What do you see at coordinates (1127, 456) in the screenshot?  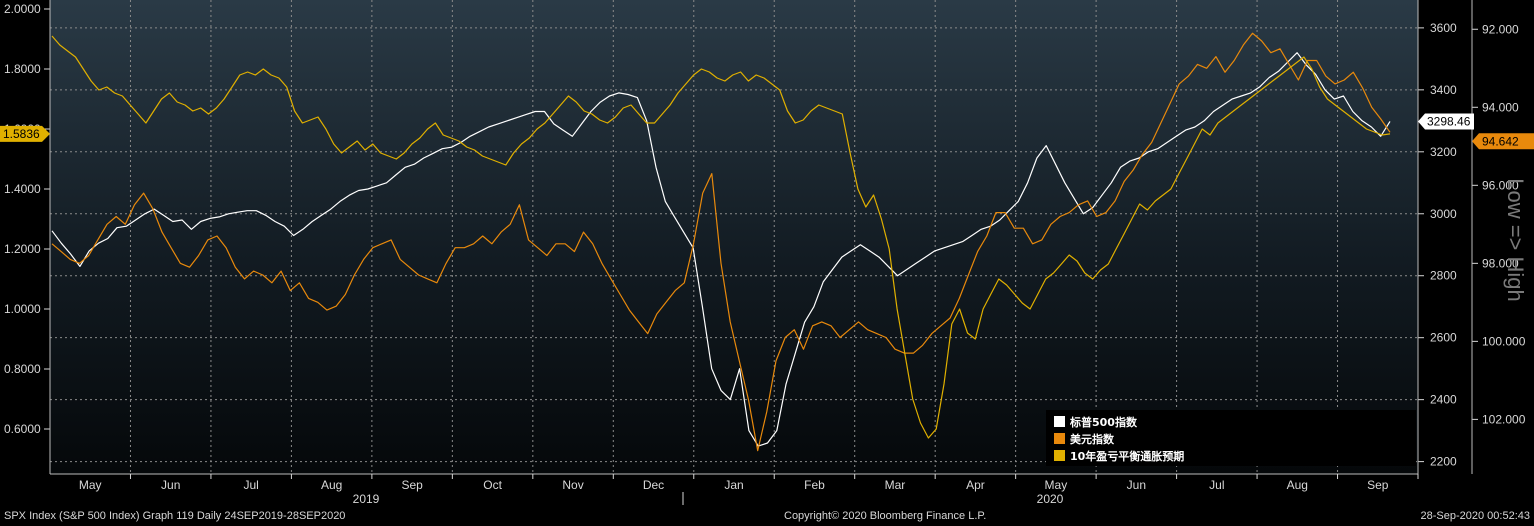 I see `legend-label-breakeven: 10年盈亏平衡通胀预期` at bounding box center [1127, 456].